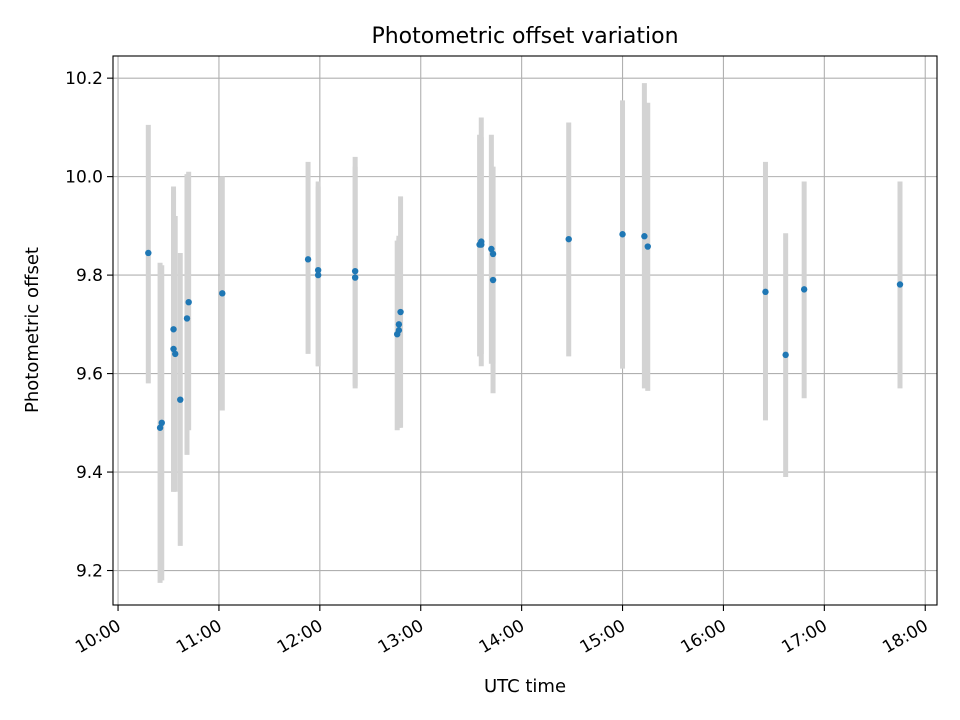 This screenshot has height=720, width=960. Describe the element at coordinates (525, 686) in the screenshot. I see `x-axis-label: UTC time` at that location.